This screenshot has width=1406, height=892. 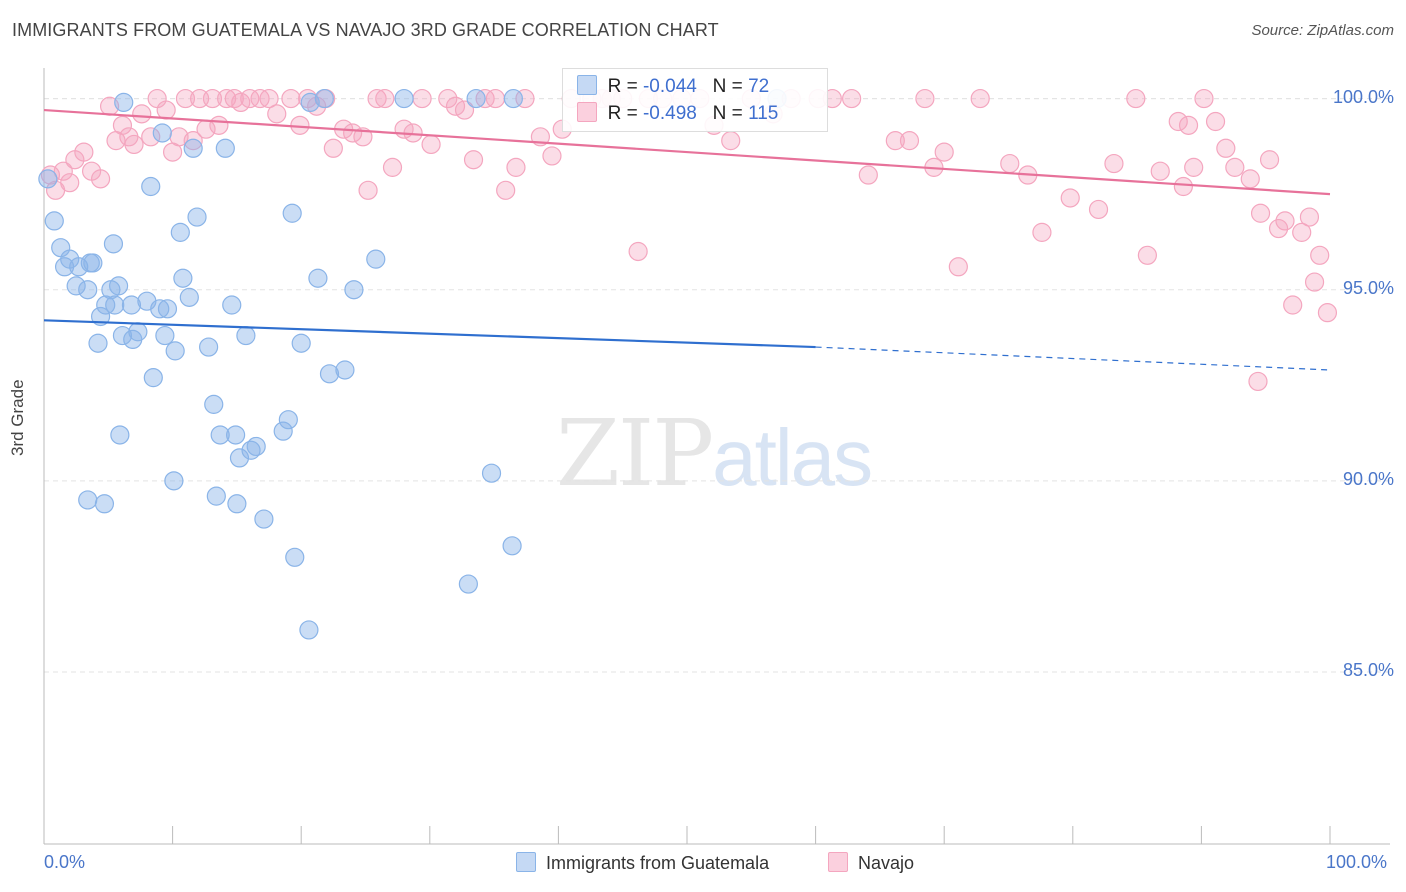 What do you see at coordinates (763, 113) in the screenshot?
I see `legend-n-value-navajo: 115` at bounding box center [763, 113].